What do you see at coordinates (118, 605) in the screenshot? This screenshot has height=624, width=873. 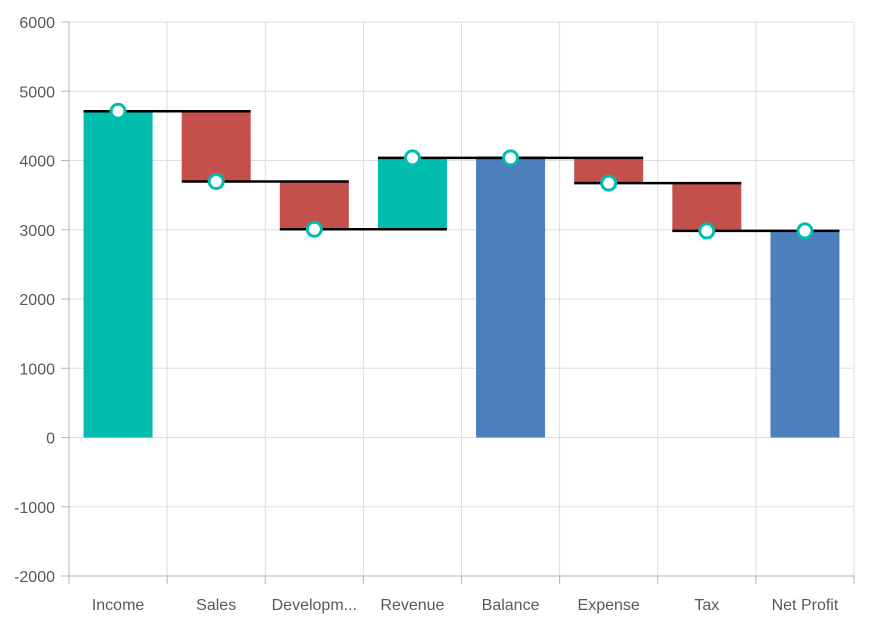 I see `x-tick-label: Income` at bounding box center [118, 605].